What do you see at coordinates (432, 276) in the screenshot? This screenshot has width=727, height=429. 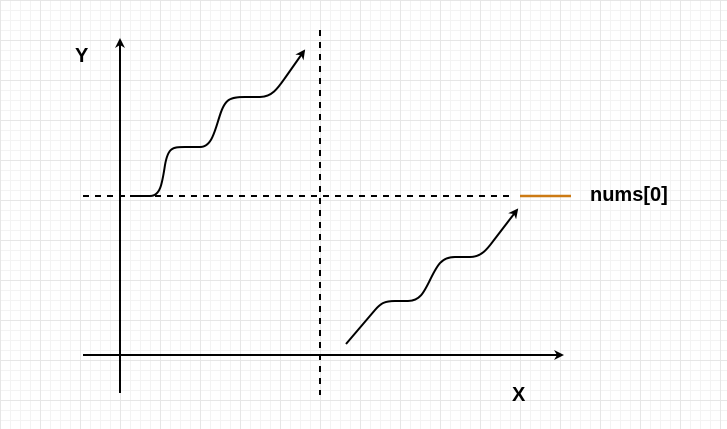 I see `right-ascending-curve` at bounding box center [432, 276].